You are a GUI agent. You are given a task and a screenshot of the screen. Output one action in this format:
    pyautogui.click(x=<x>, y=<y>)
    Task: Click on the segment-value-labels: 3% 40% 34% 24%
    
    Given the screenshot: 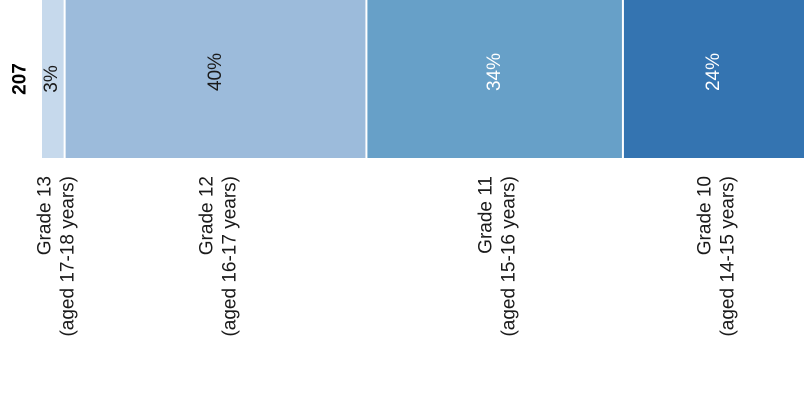 What is the action you would take?
    pyautogui.click(x=382, y=73)
    